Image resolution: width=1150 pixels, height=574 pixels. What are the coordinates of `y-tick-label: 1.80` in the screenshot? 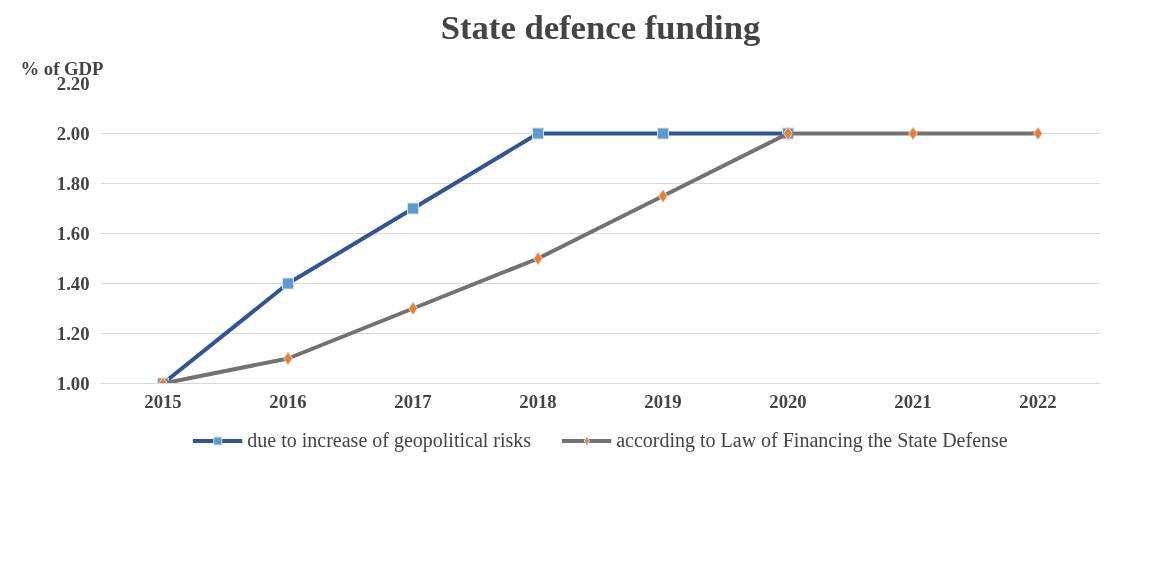 It's located at (73, 183).